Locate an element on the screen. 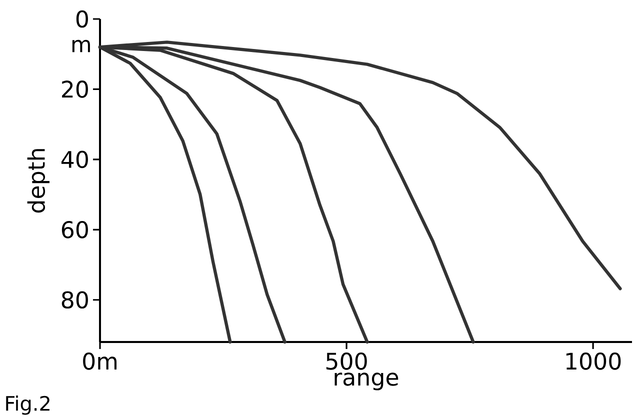 The height and width of the screenshot is (418, 634). y-tick-label: 20 is located at coordinates (75, 89).